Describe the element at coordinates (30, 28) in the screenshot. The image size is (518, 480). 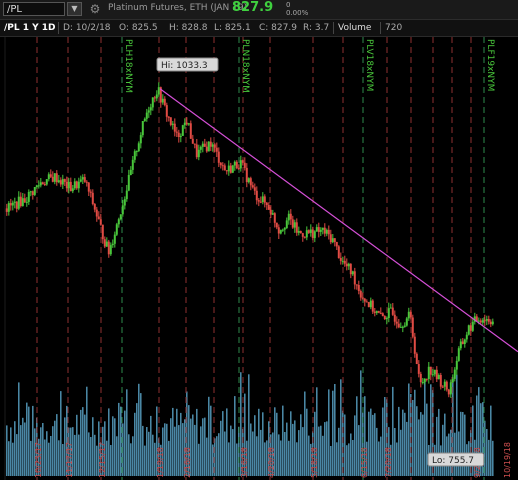
I see `chart-title: /PL 1 Y 1D` at that location.